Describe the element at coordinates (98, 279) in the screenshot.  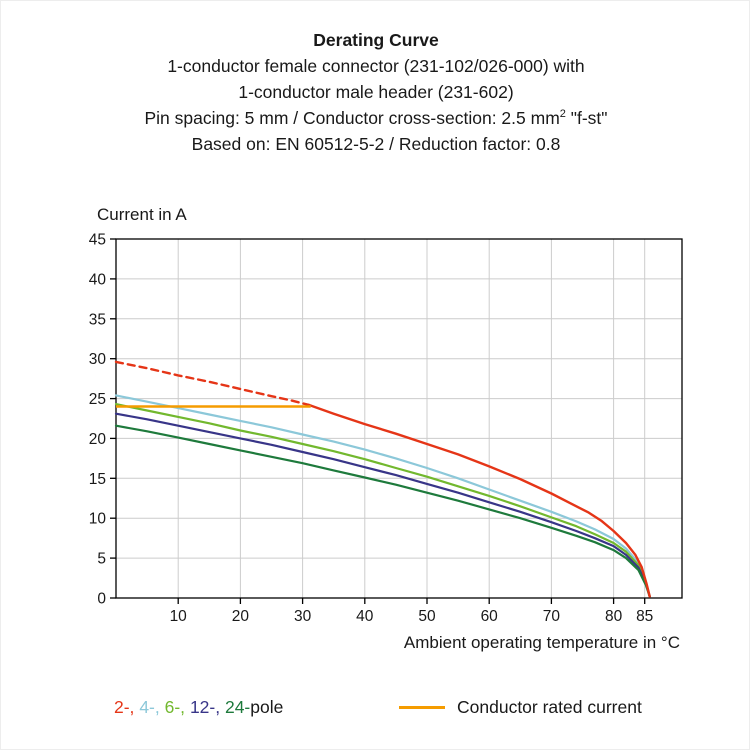
I see `y-tick-label: 40` at that location.